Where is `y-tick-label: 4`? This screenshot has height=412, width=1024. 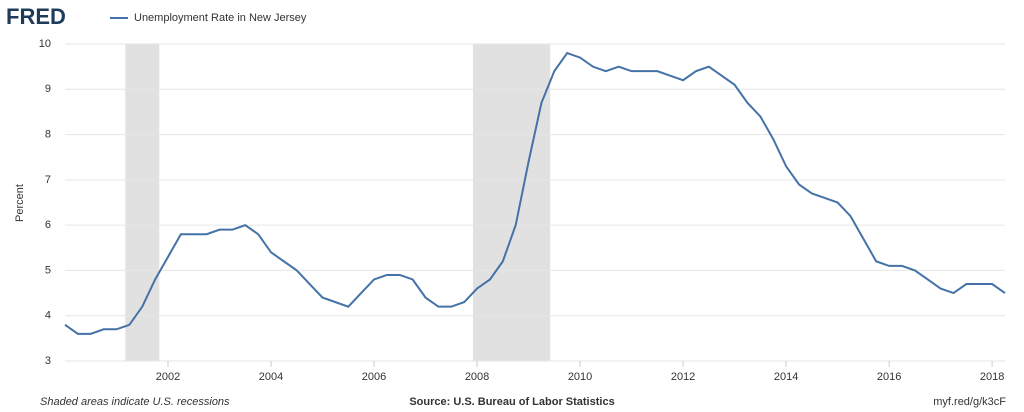 y-tick-label: 4 is located at coordinates (48, 316).